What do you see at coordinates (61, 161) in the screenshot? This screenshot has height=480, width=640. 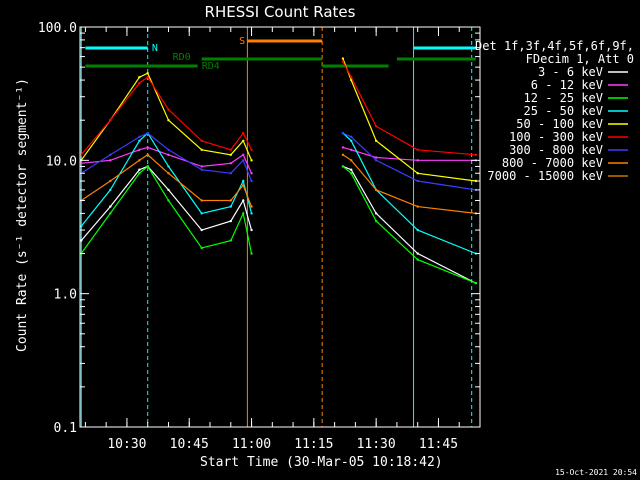 I see `y-tick-label-2: 10.0` at bounding box center [61, 161].